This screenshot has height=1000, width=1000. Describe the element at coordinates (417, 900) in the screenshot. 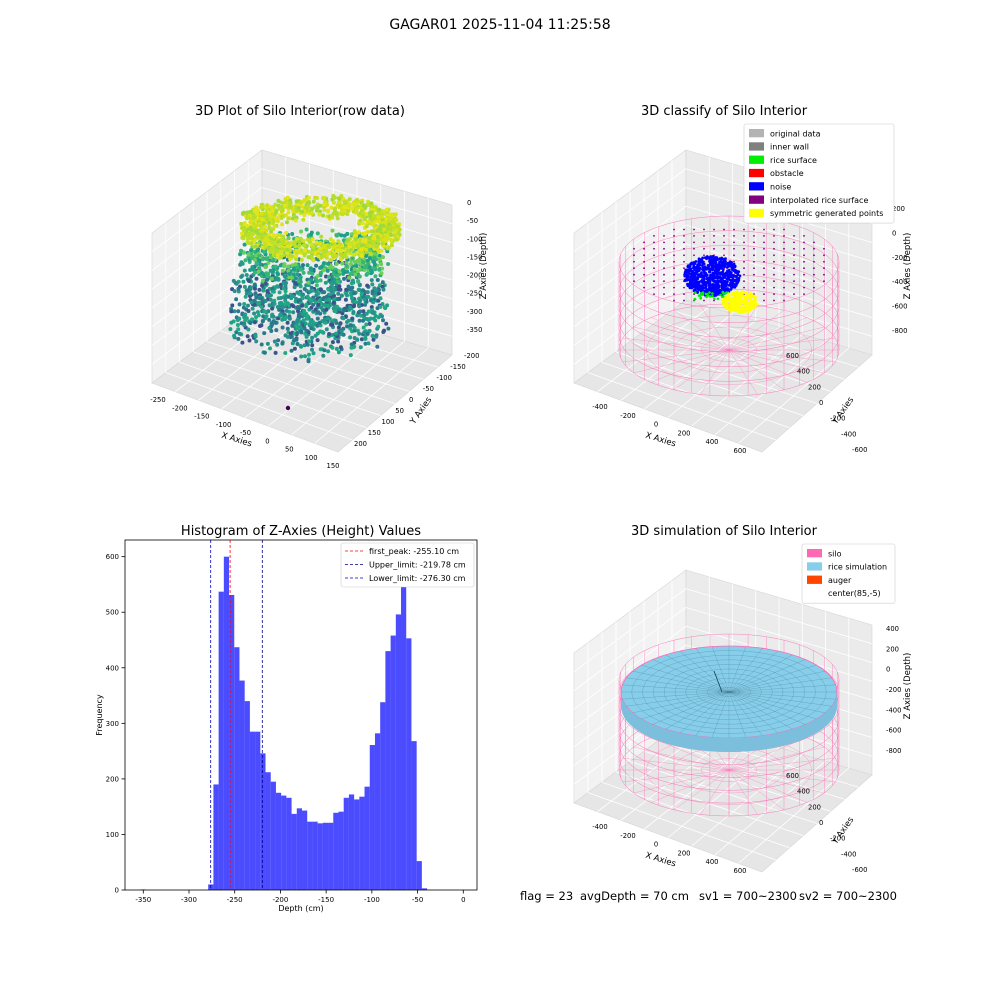

I see `hist-xtick-label: -50` at that location.